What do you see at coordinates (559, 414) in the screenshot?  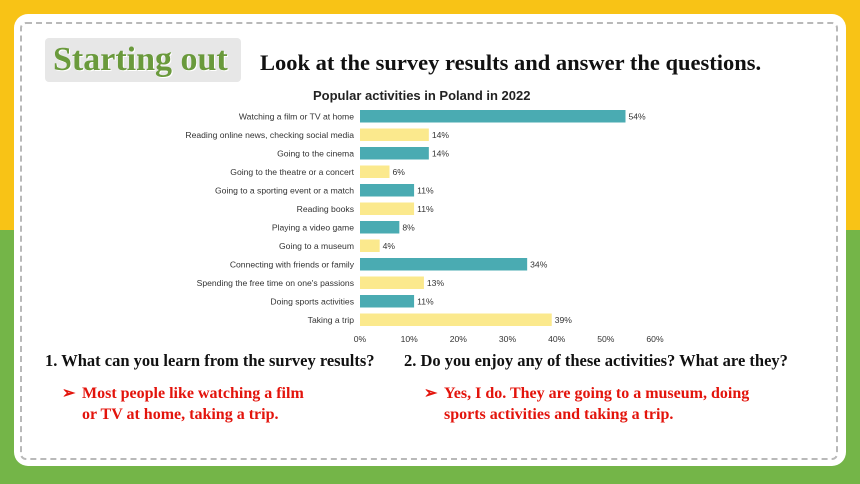 I see `answer-2-line-2: sports activities and taking a trip.` at bounding box center [559, 414].